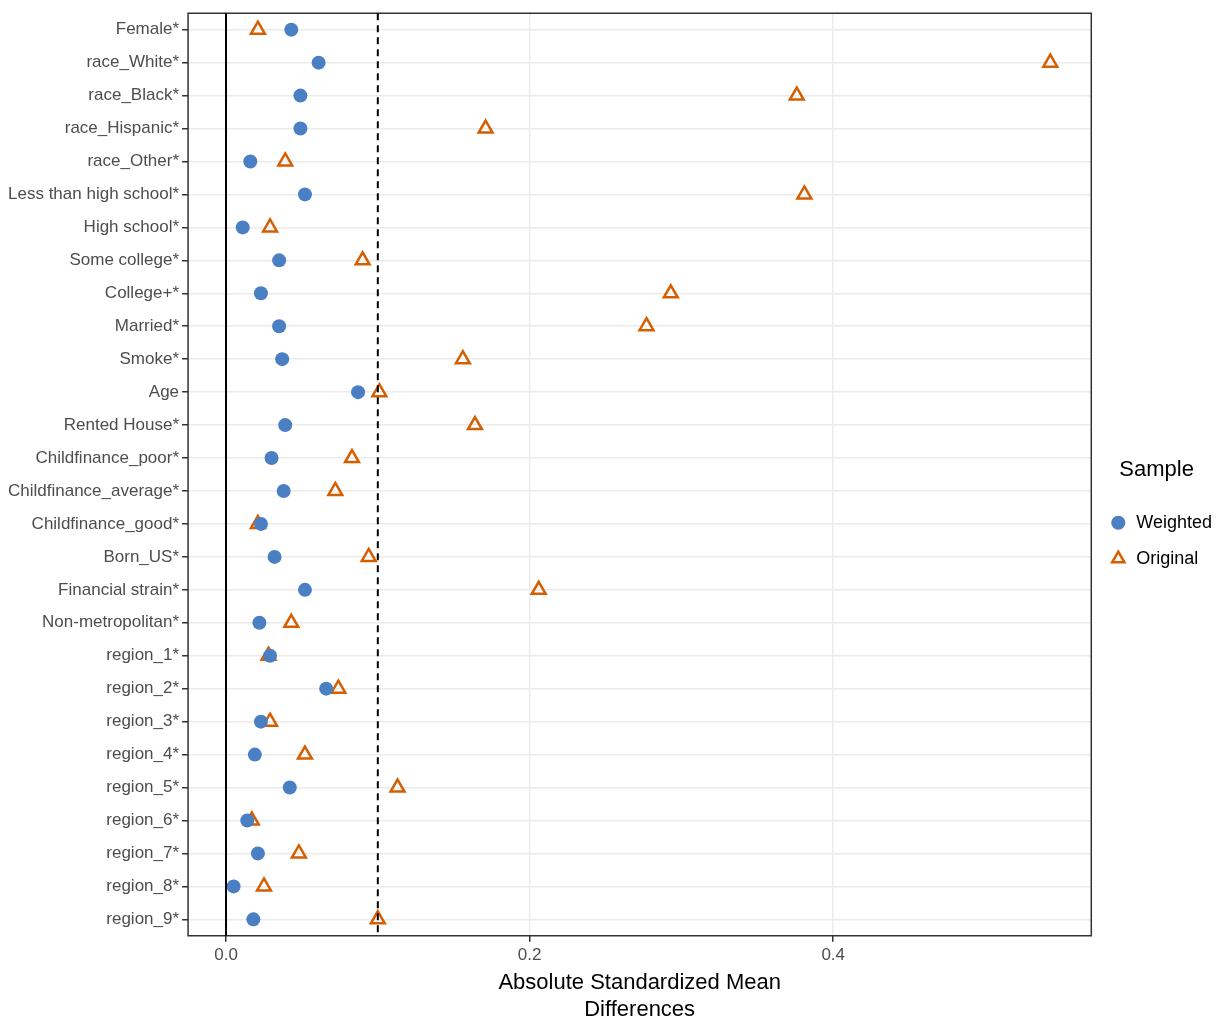 The image size is (1227, 1027). I want to click on y-tick-label: race_Hispanic*, so click(122, 128).